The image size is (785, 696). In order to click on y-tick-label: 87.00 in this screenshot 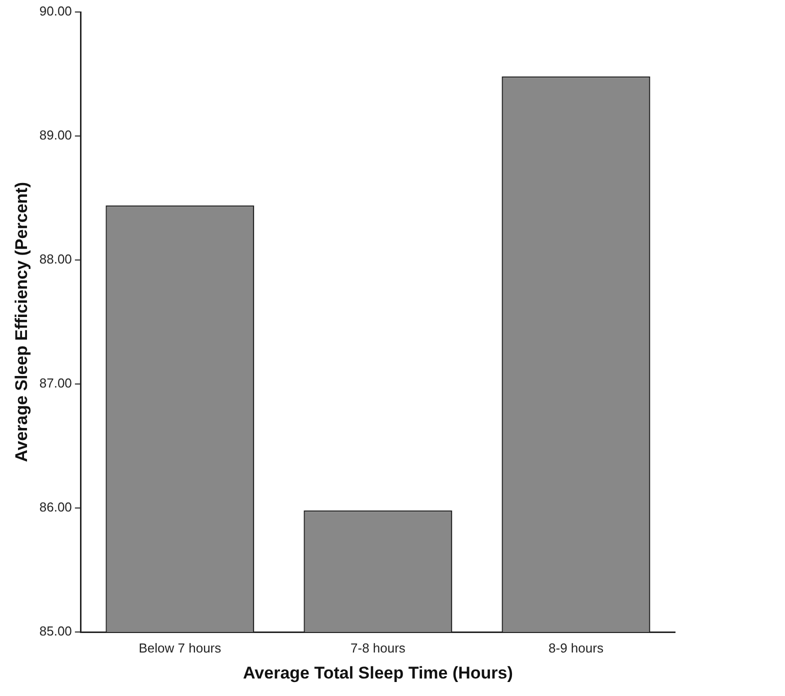, I will do `click(55, 383)`.